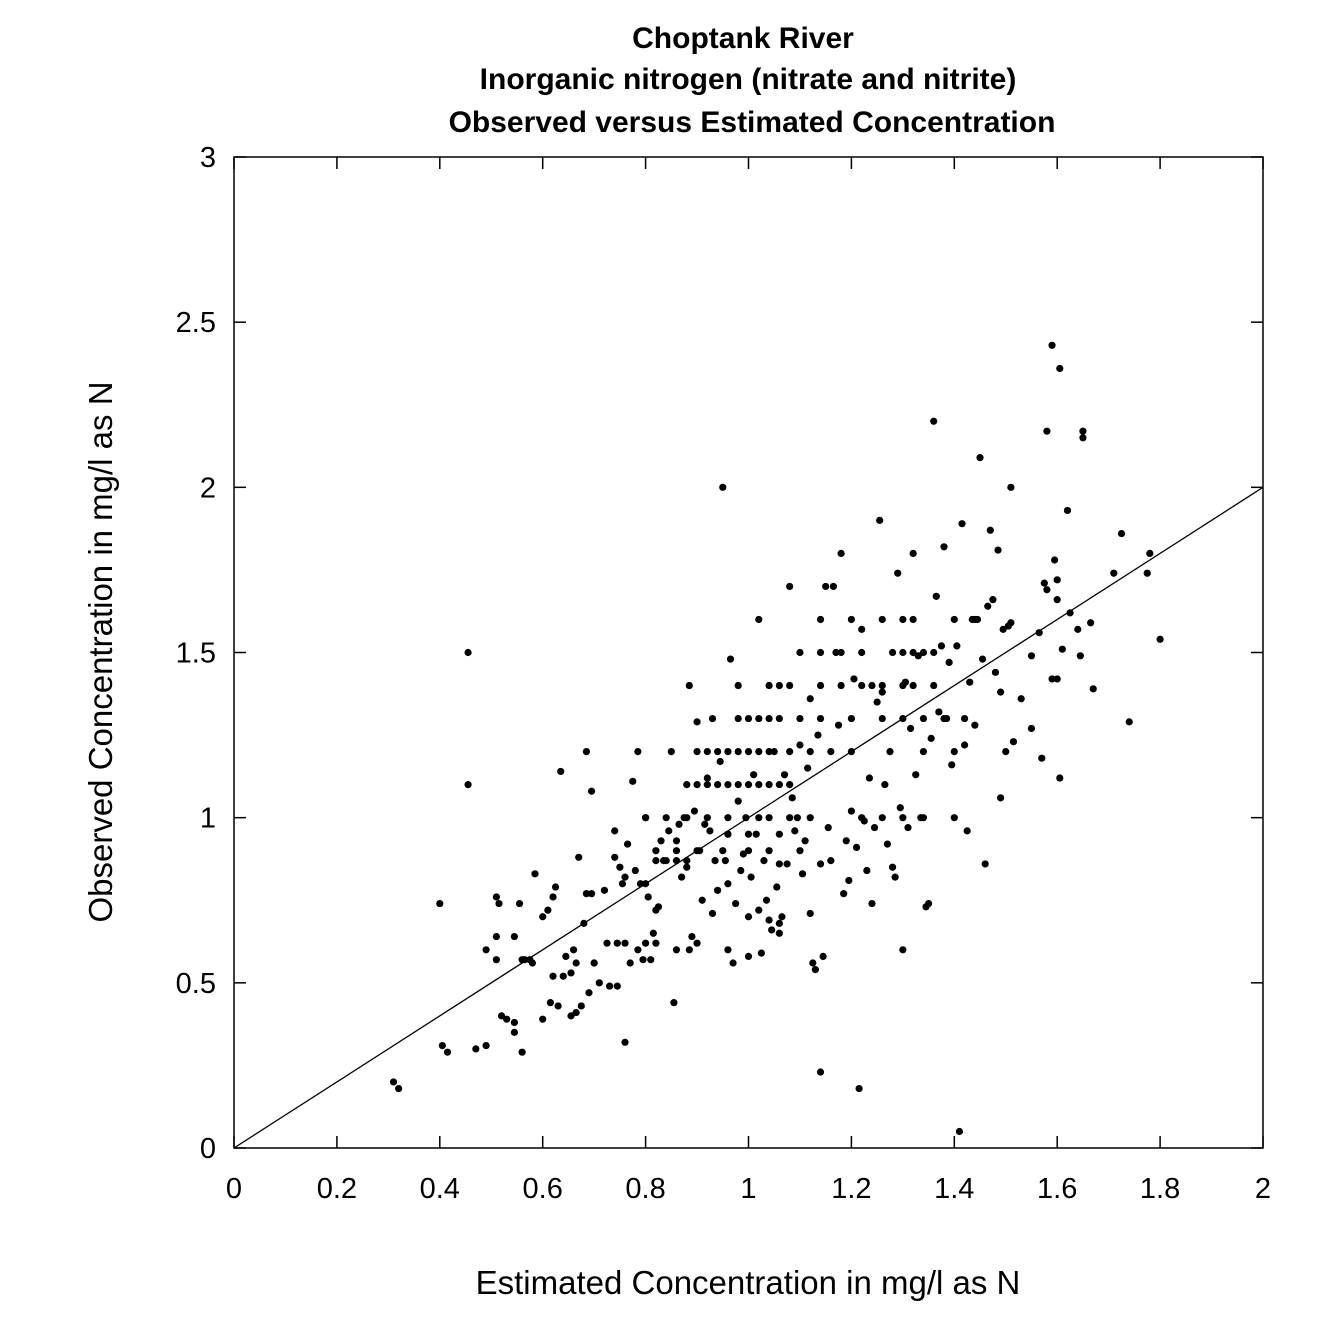 The height and width of the screenshot is (1344, 1344). Describe the element at coordinates (954, 1189) in the screenshot. I see `x-tick-label: 1.4` at that location.